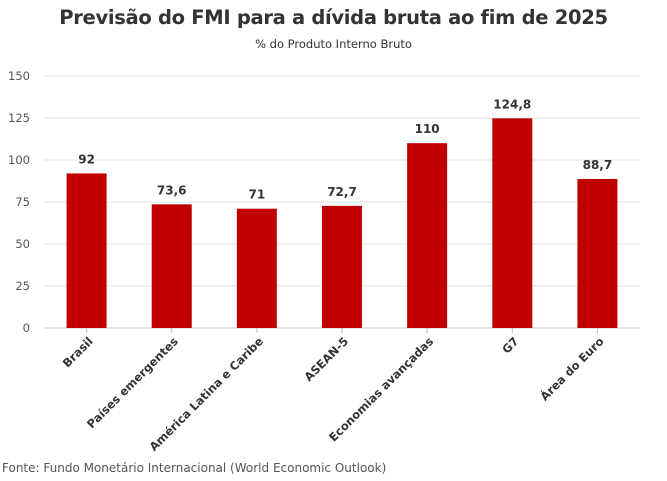  What do you see at coordinates (510, 345) in the screenshot?
I see `x-tick-label: G7` at bounding box center [510, 345].